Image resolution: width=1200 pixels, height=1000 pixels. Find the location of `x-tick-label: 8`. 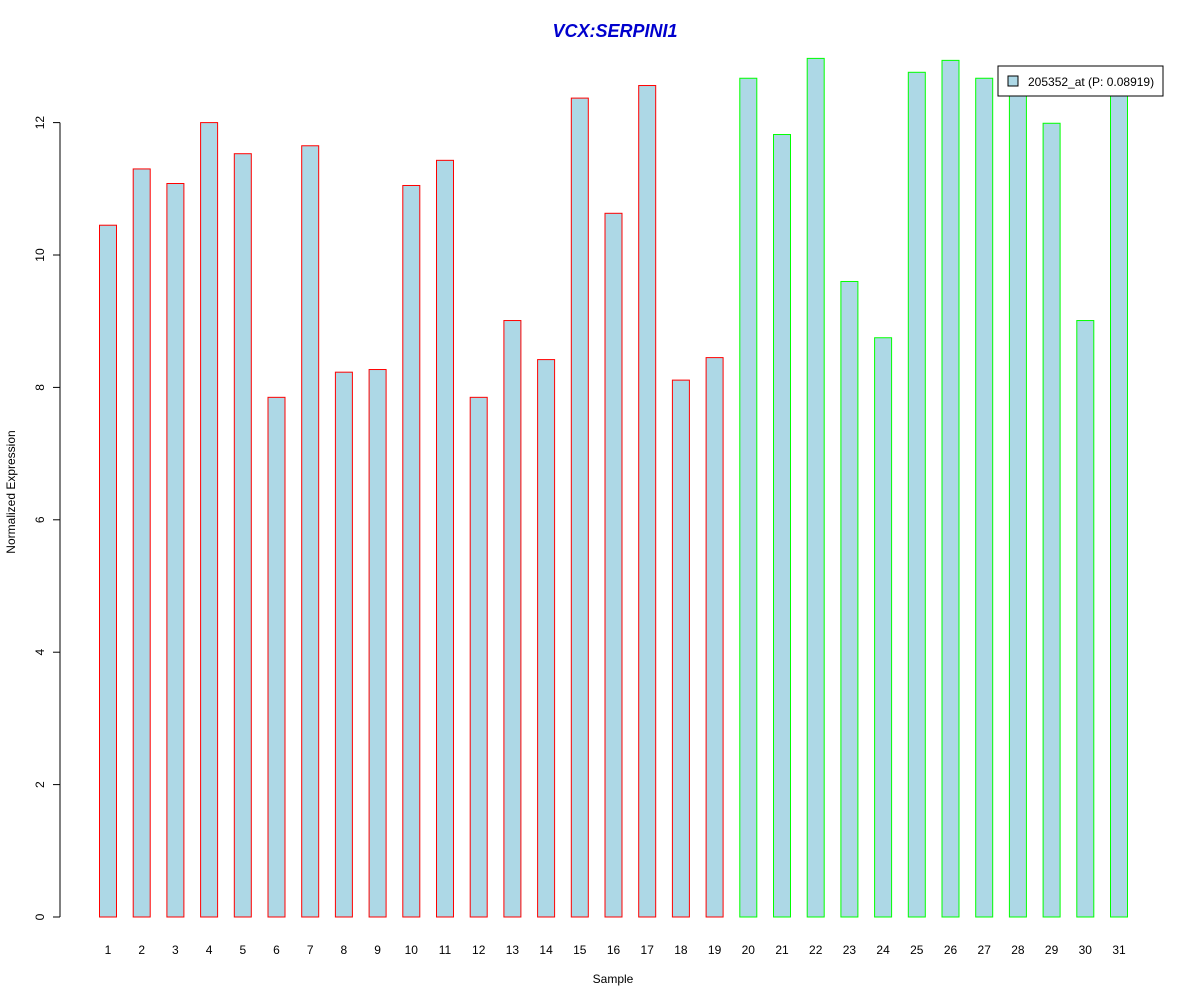

x-tick-label: 8 is located at coordinates (344, 950).